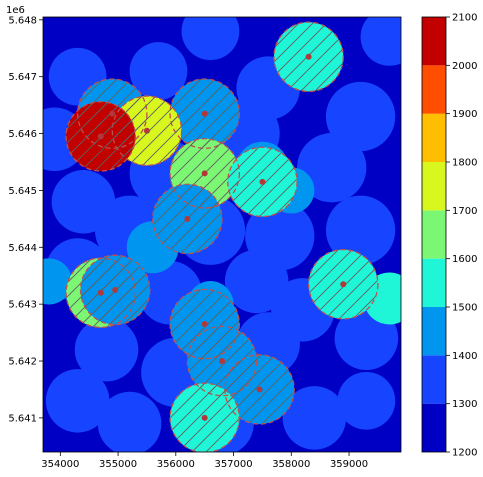 The image size is (483, 477). Describe the element at coordinates (464, 259) in the screenshot. I see `colorbar-tick-label: 1600` at that location.